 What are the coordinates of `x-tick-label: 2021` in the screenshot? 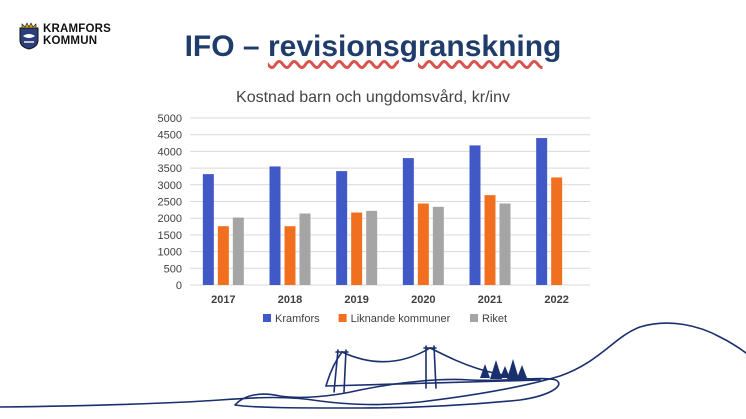 It's located at (490, 300).